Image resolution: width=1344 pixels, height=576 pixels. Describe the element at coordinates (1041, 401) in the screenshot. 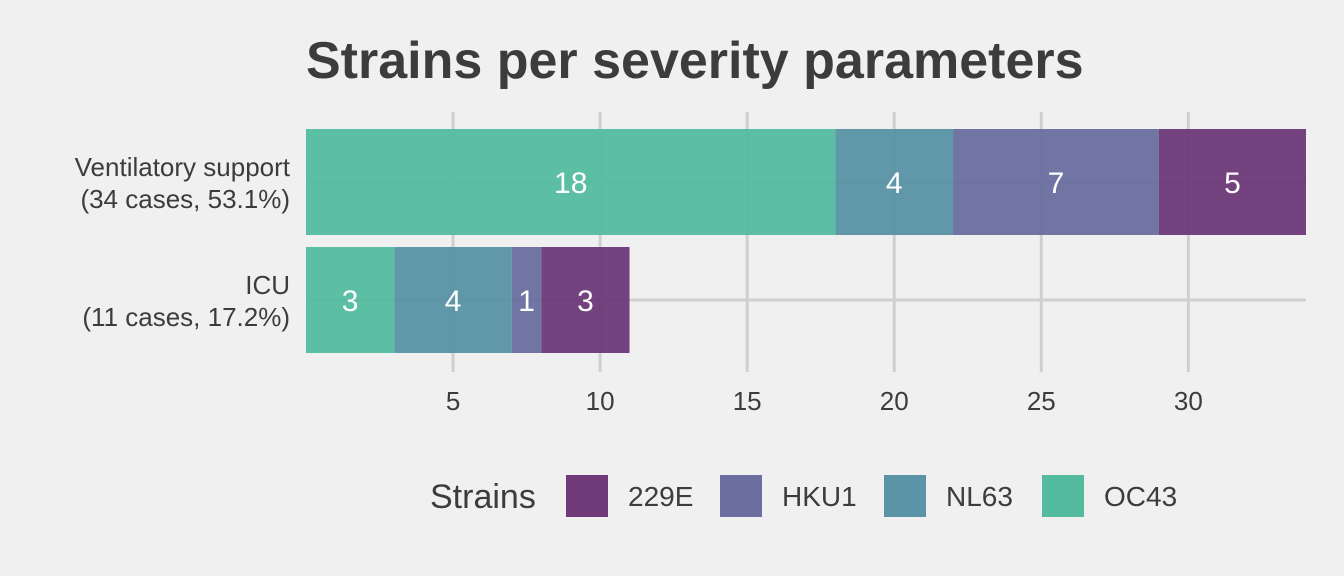

I see `x-tick-label-25: 25` at that location.